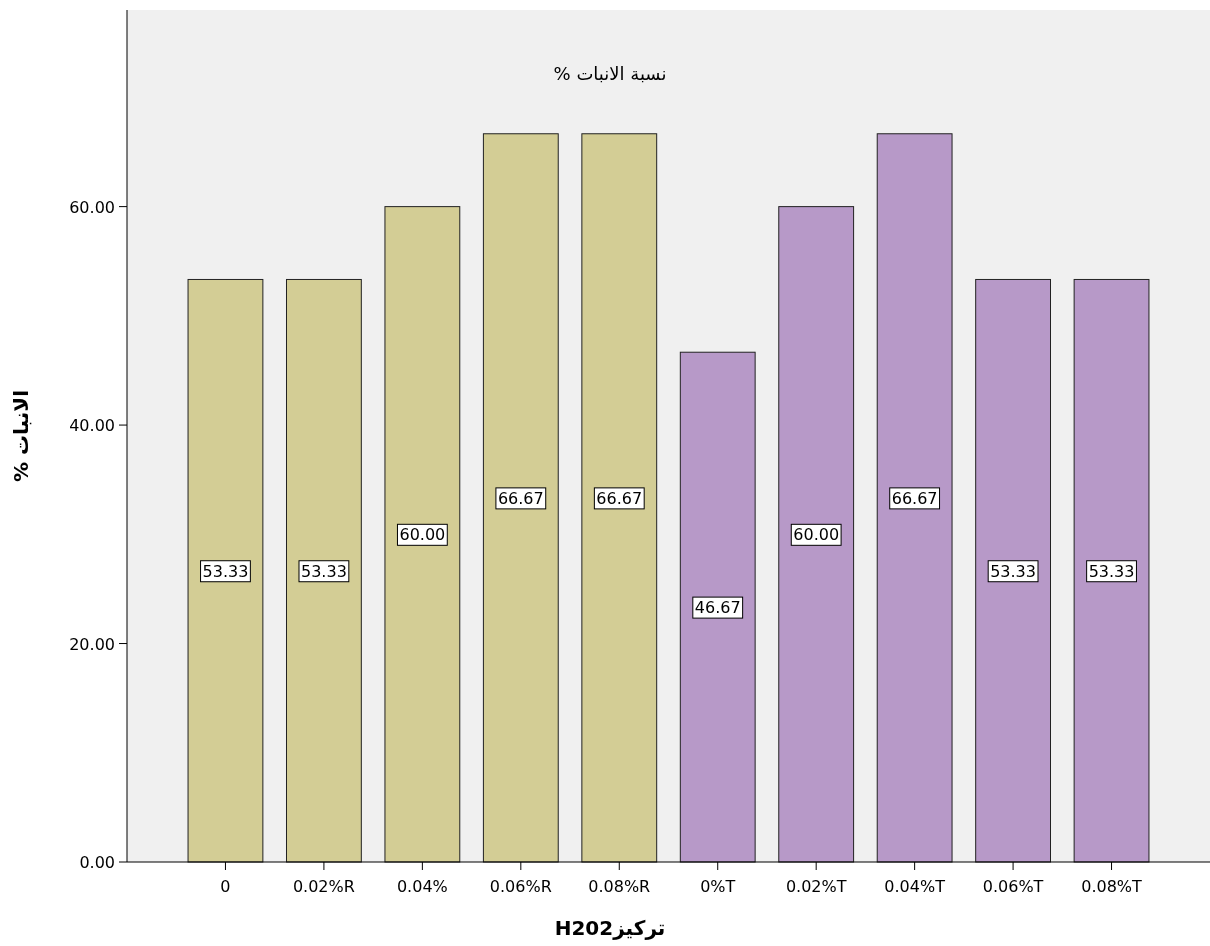  I want to click on x-tick-label: 0.06%R, so click(520, 886).